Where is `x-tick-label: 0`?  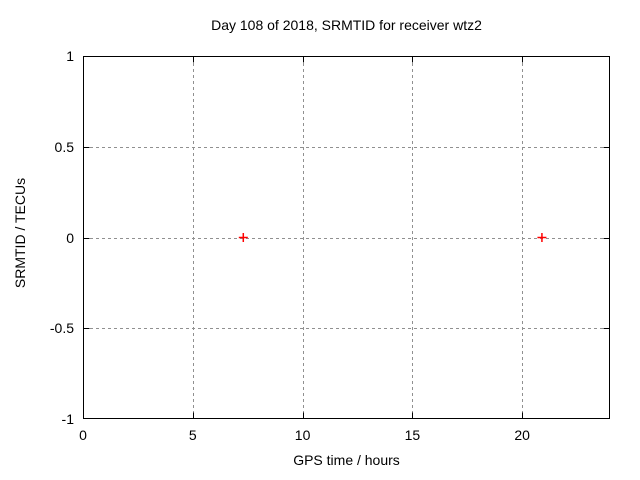
x-tick-label: 0 is located at coordinates (83, 435).